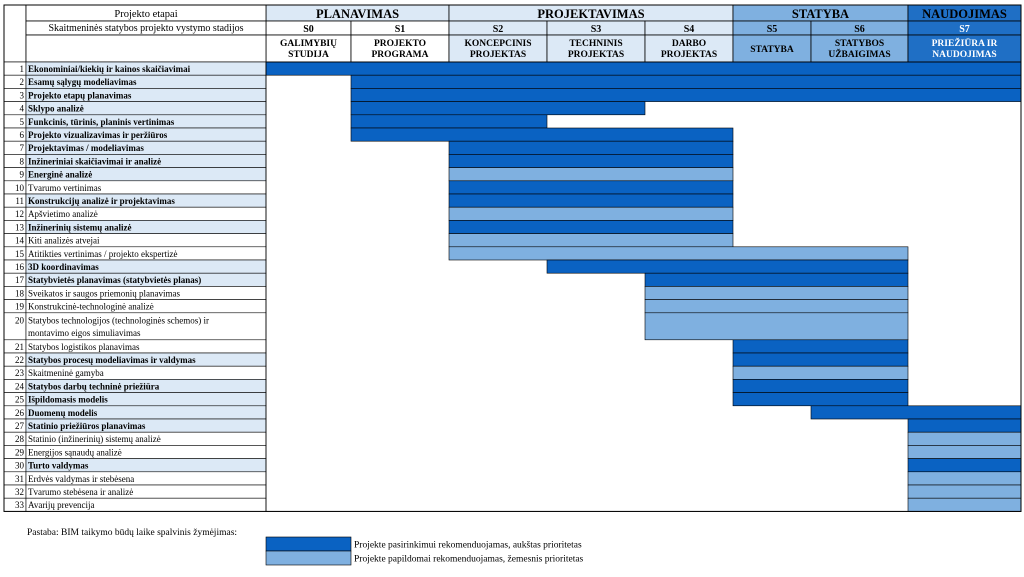 The height and width of the screenshot is (577, 1024). What do you see at coordinates (19, 492) in the screenshot?
I see `row-number: 32` at bounding box center [19, 492].